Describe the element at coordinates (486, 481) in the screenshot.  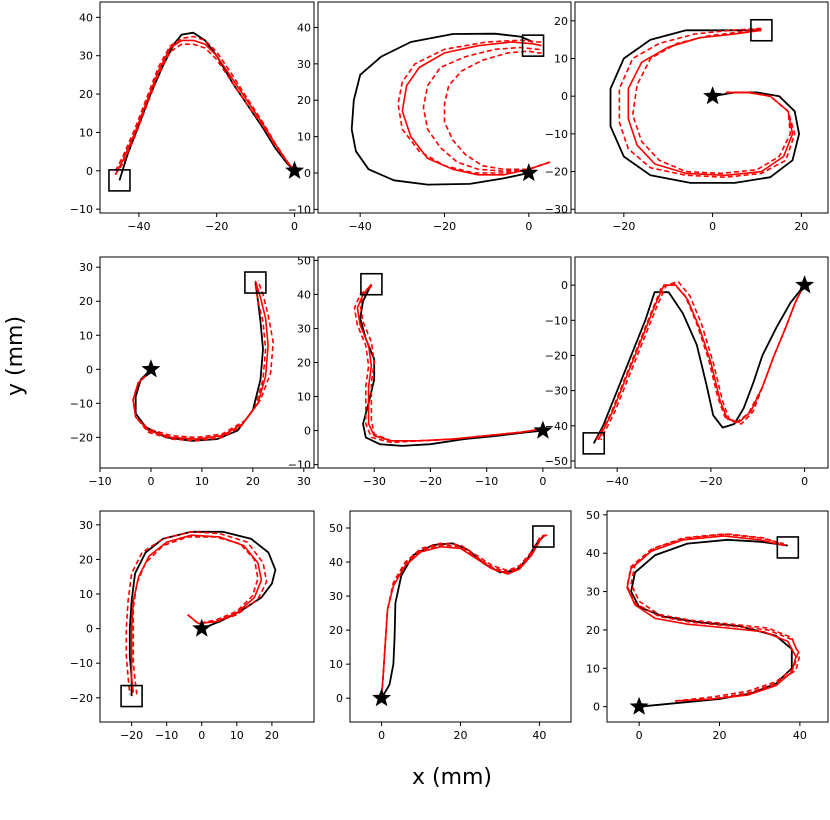
I see `x-tick-label: −10` at that location.